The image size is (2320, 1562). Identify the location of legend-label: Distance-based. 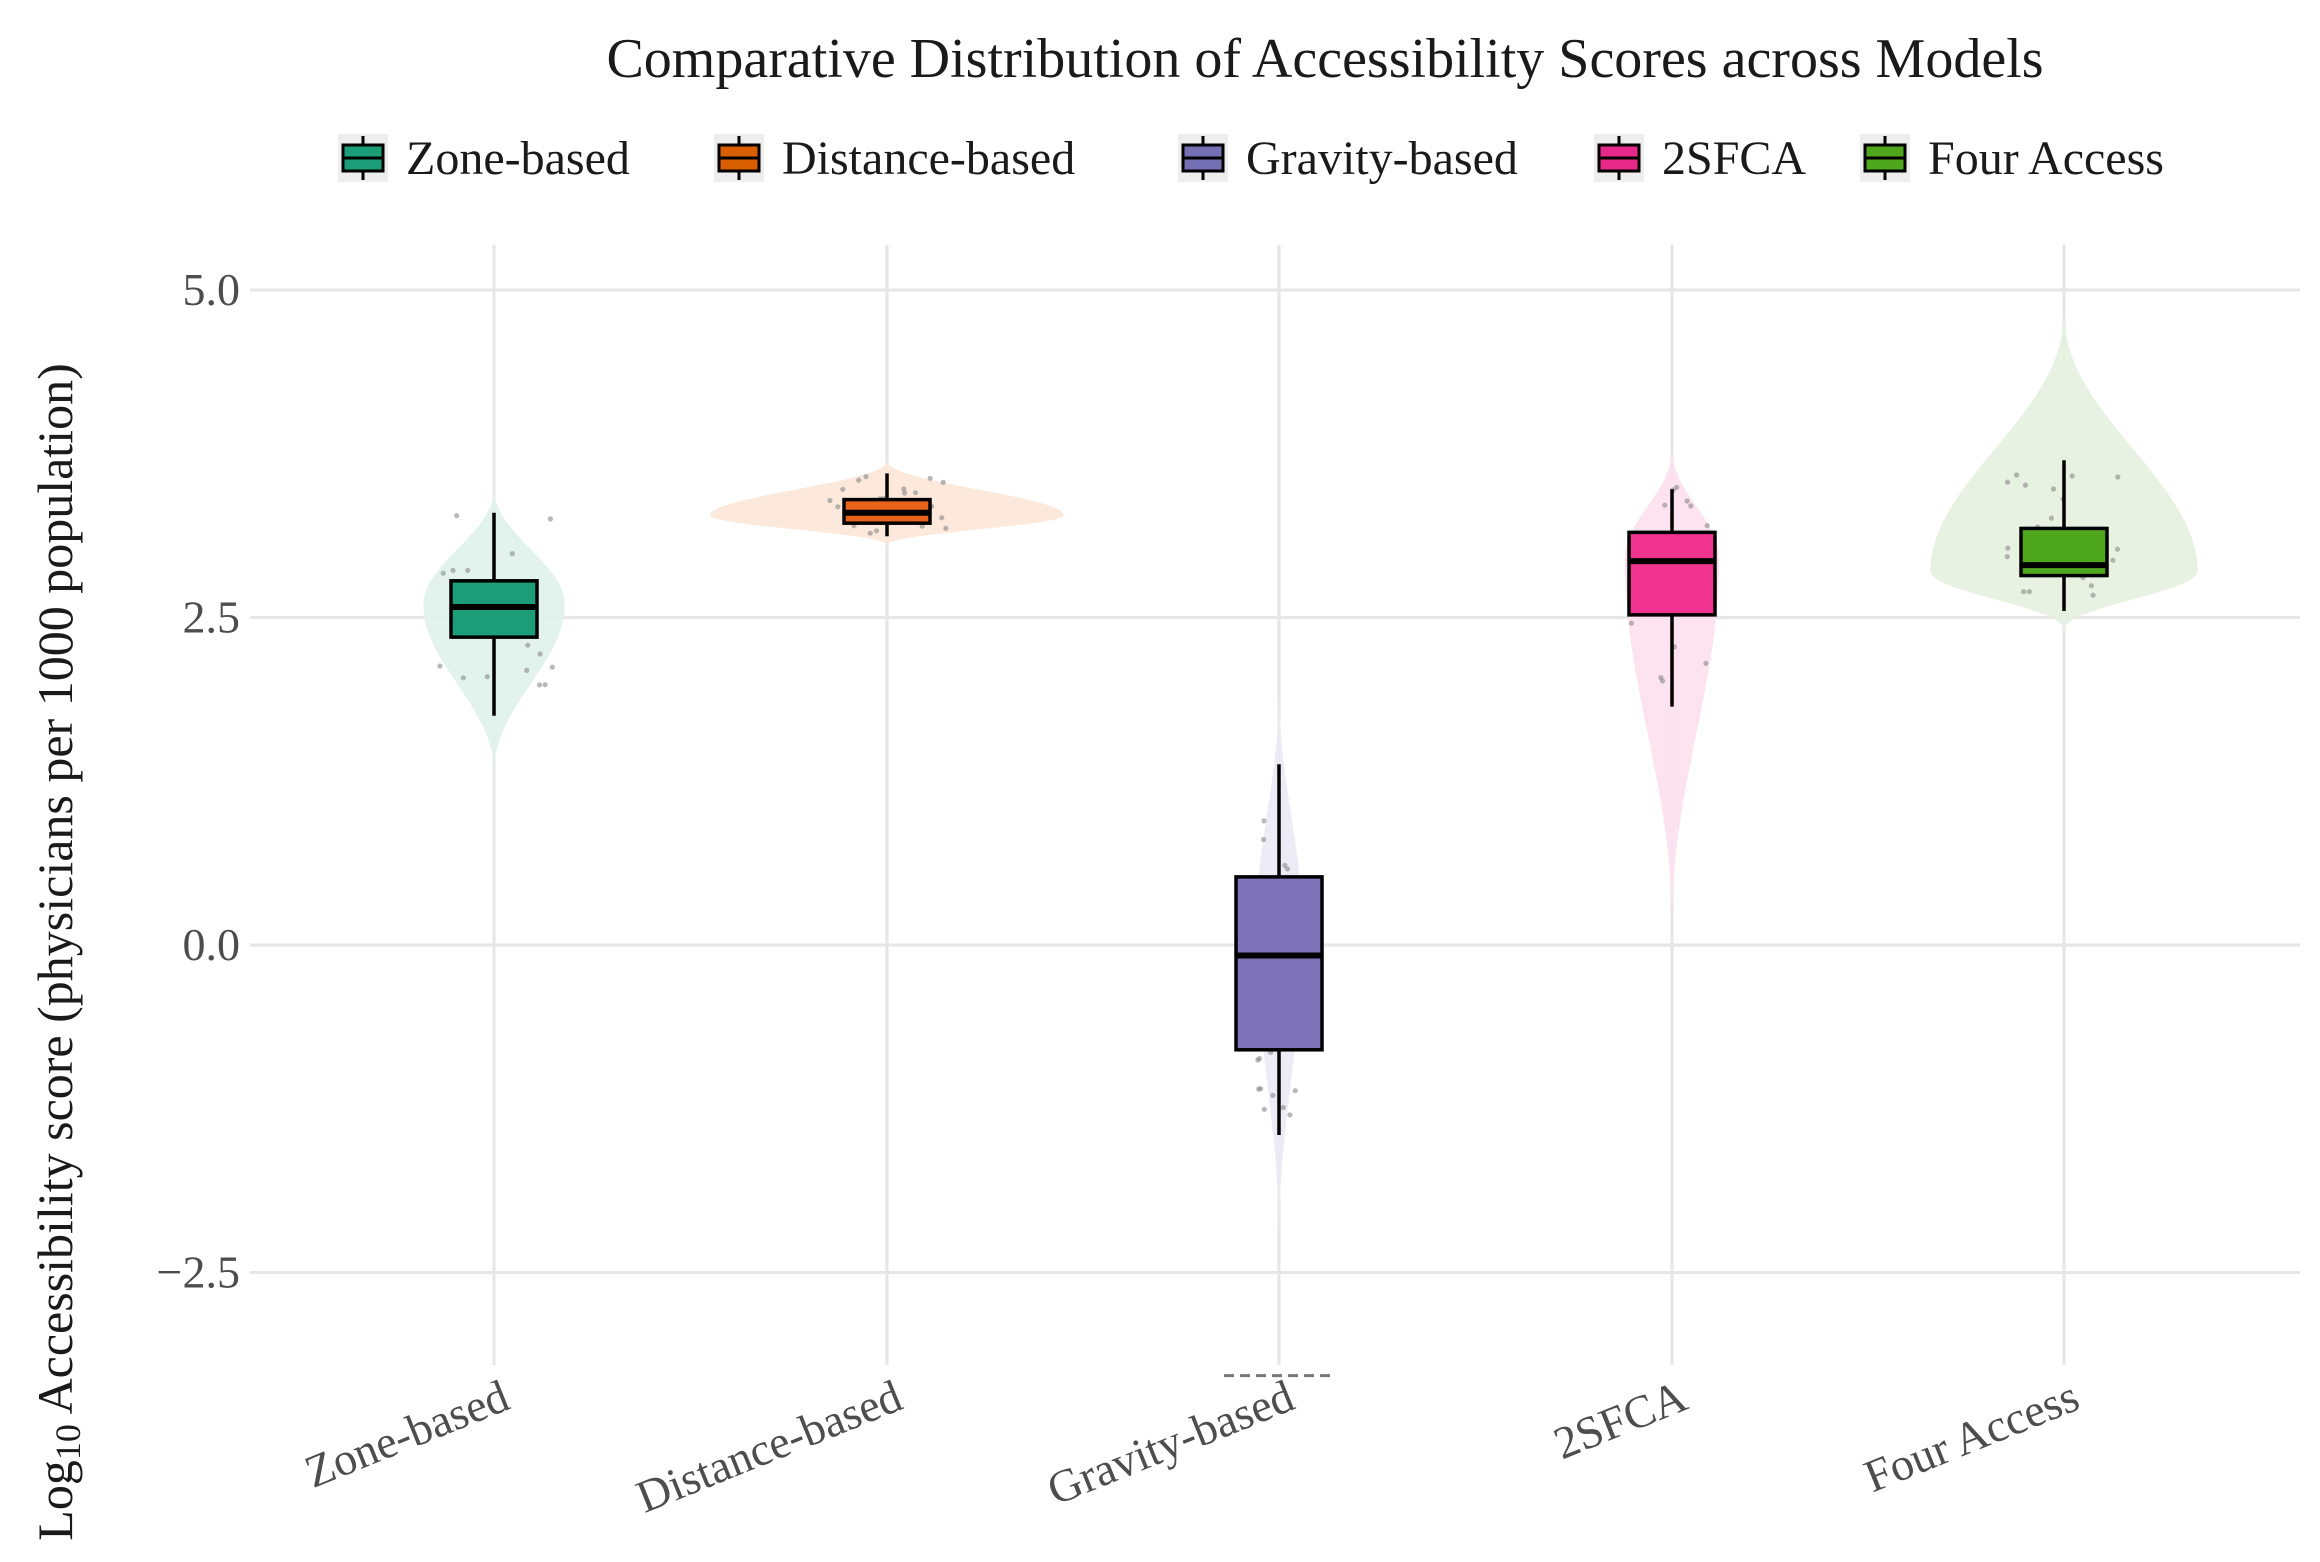
(928, 158).